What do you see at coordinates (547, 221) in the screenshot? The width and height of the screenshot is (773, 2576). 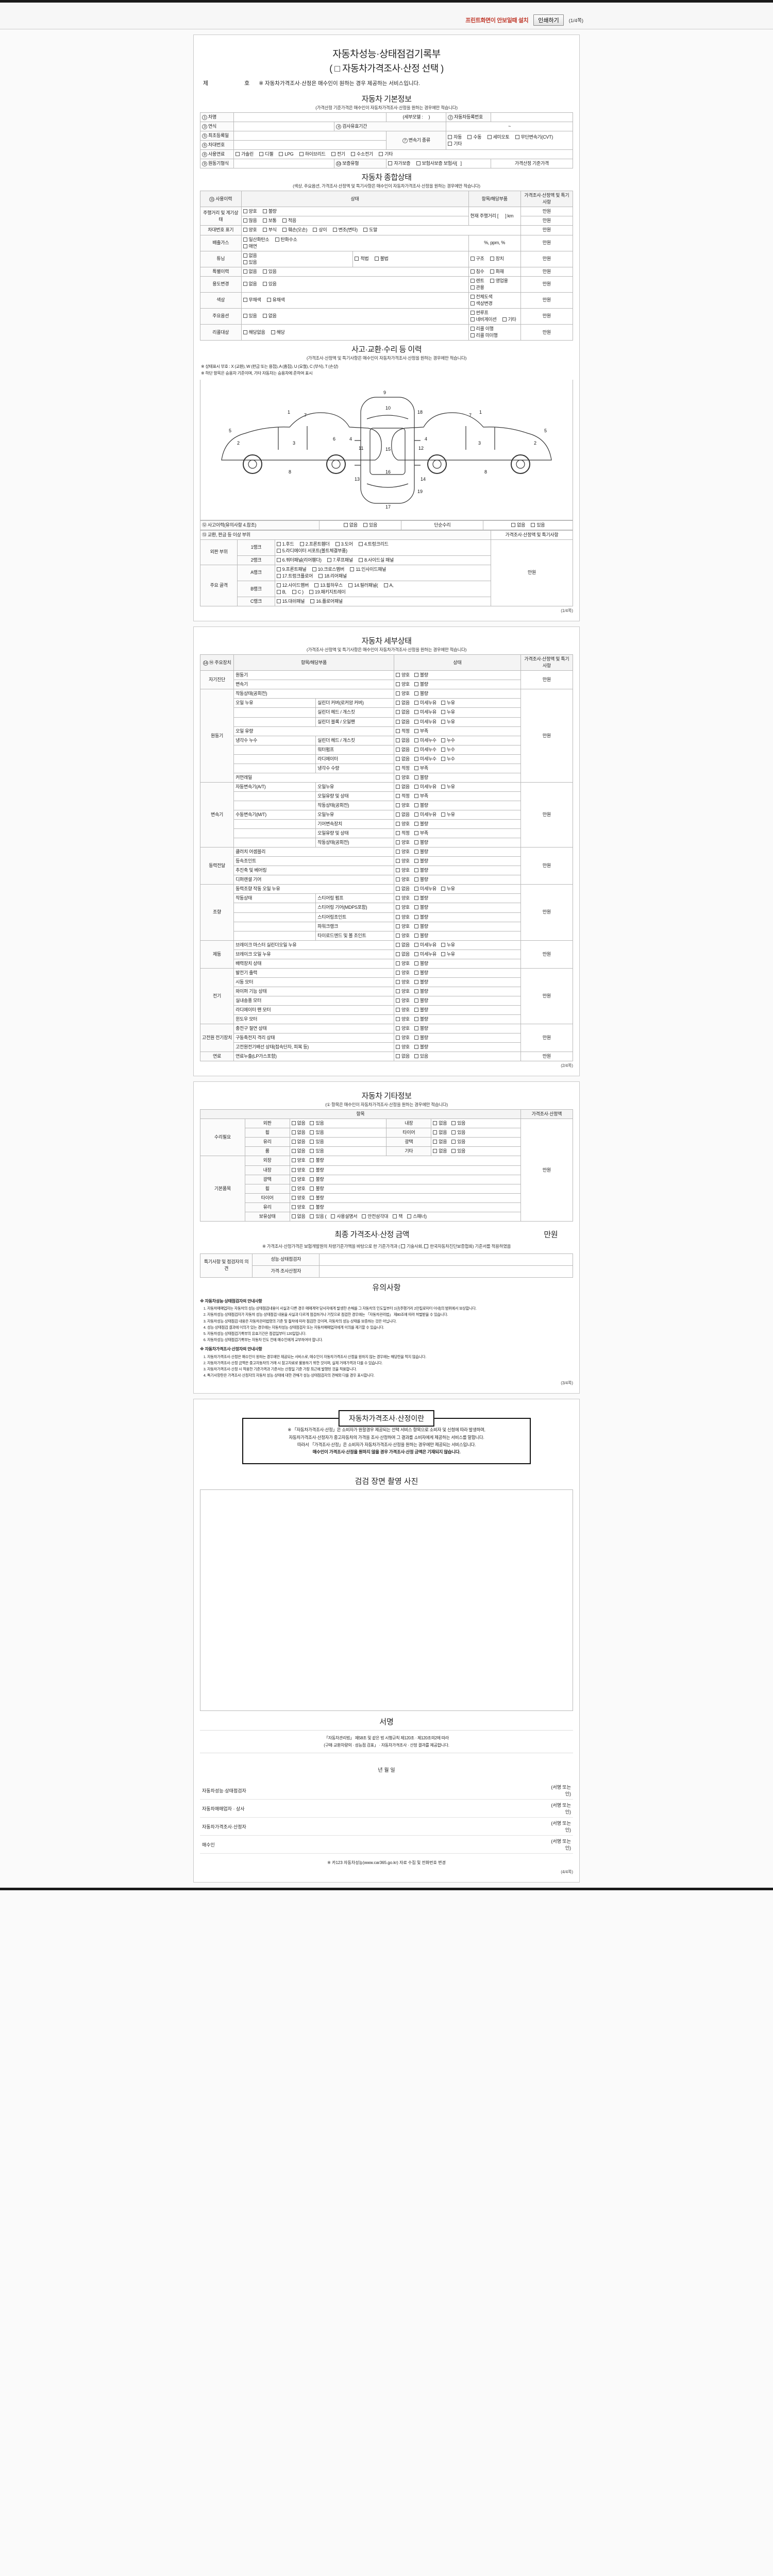 I see `row-mileage-price2: 만원` at bounding box center [547, 221].